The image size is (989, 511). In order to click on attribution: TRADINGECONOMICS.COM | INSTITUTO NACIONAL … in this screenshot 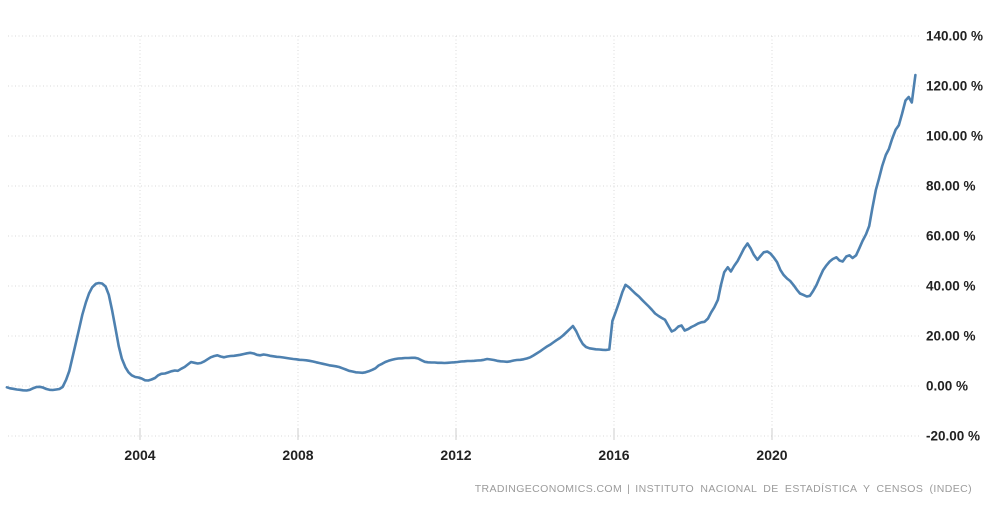, I will do `click(723, 489)`.